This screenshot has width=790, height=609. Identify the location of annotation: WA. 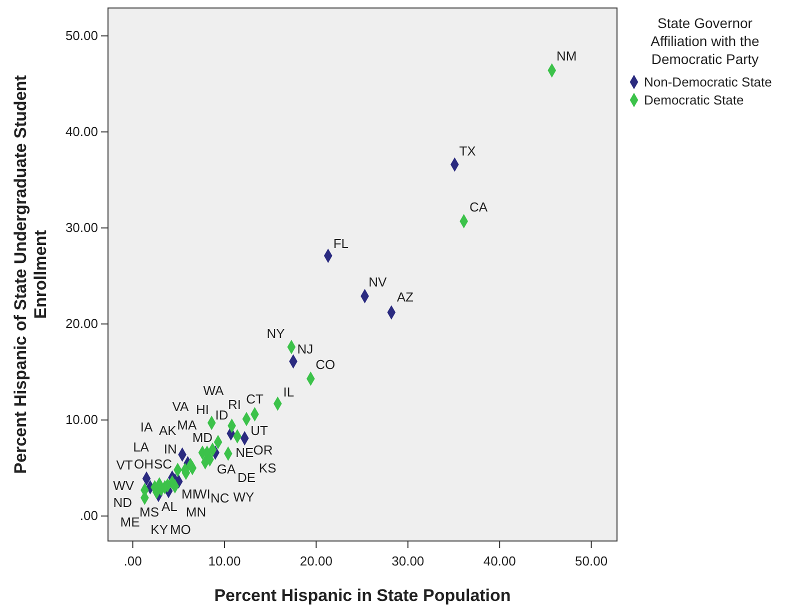
(213, 390).